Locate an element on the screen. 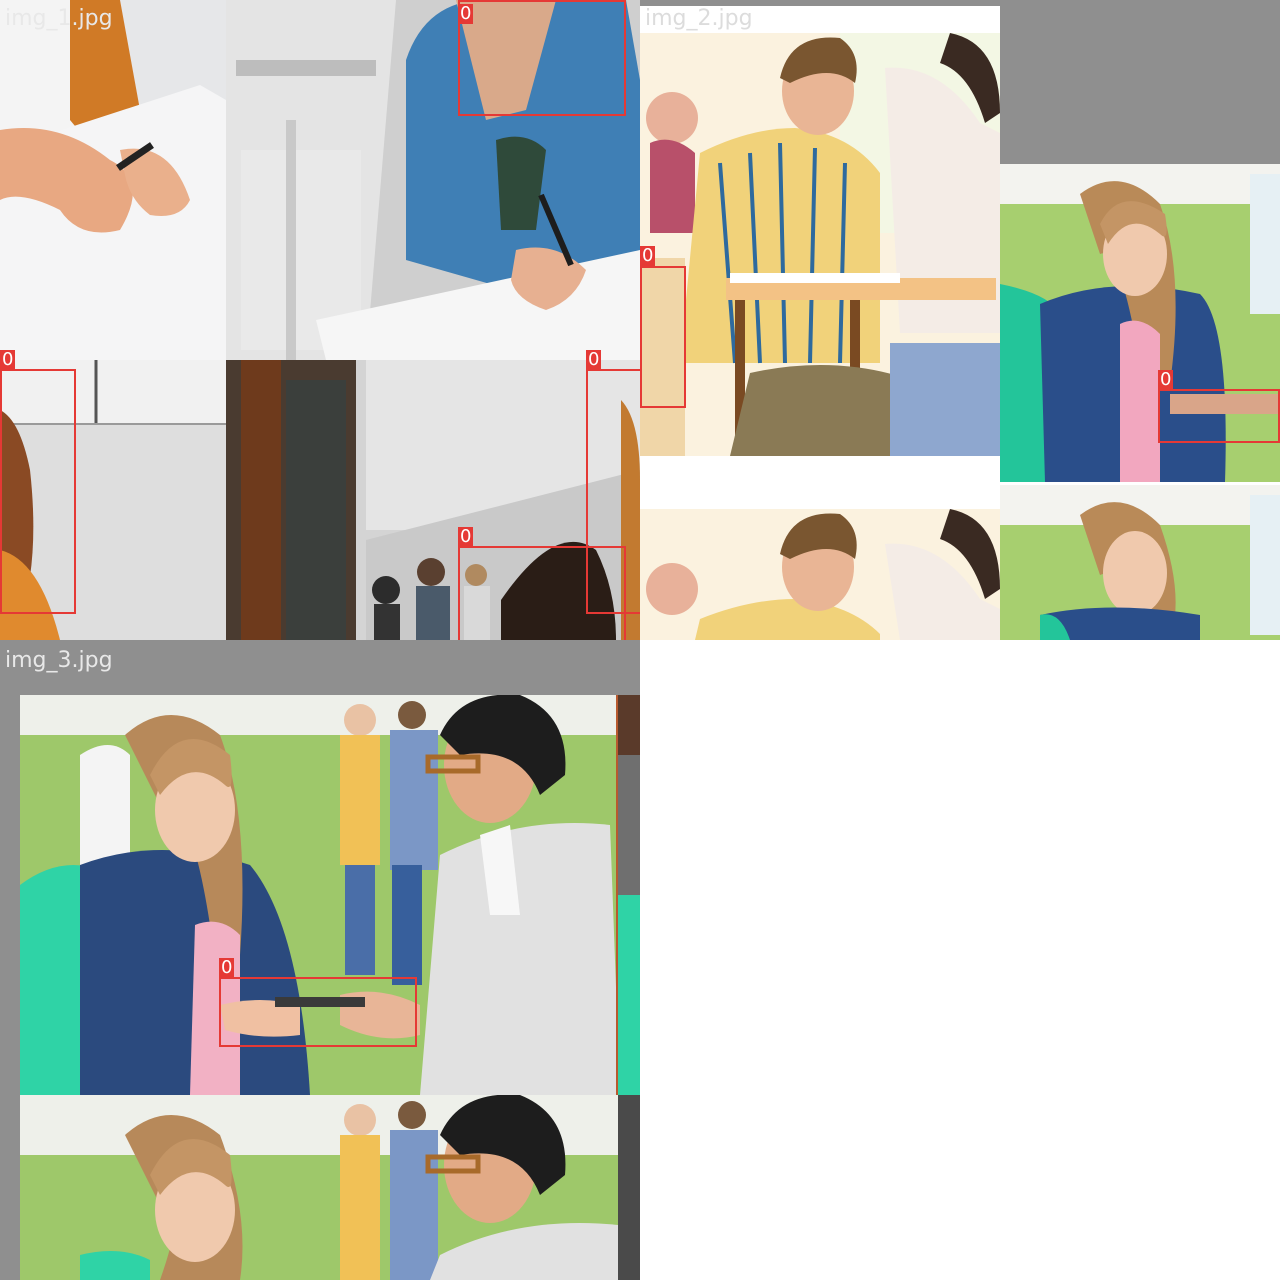 Image resolution: width=1280 pixels, height=1280 pixels. photo-girl-and-man-exchange-repeat is located at coordinates (319, 1187).